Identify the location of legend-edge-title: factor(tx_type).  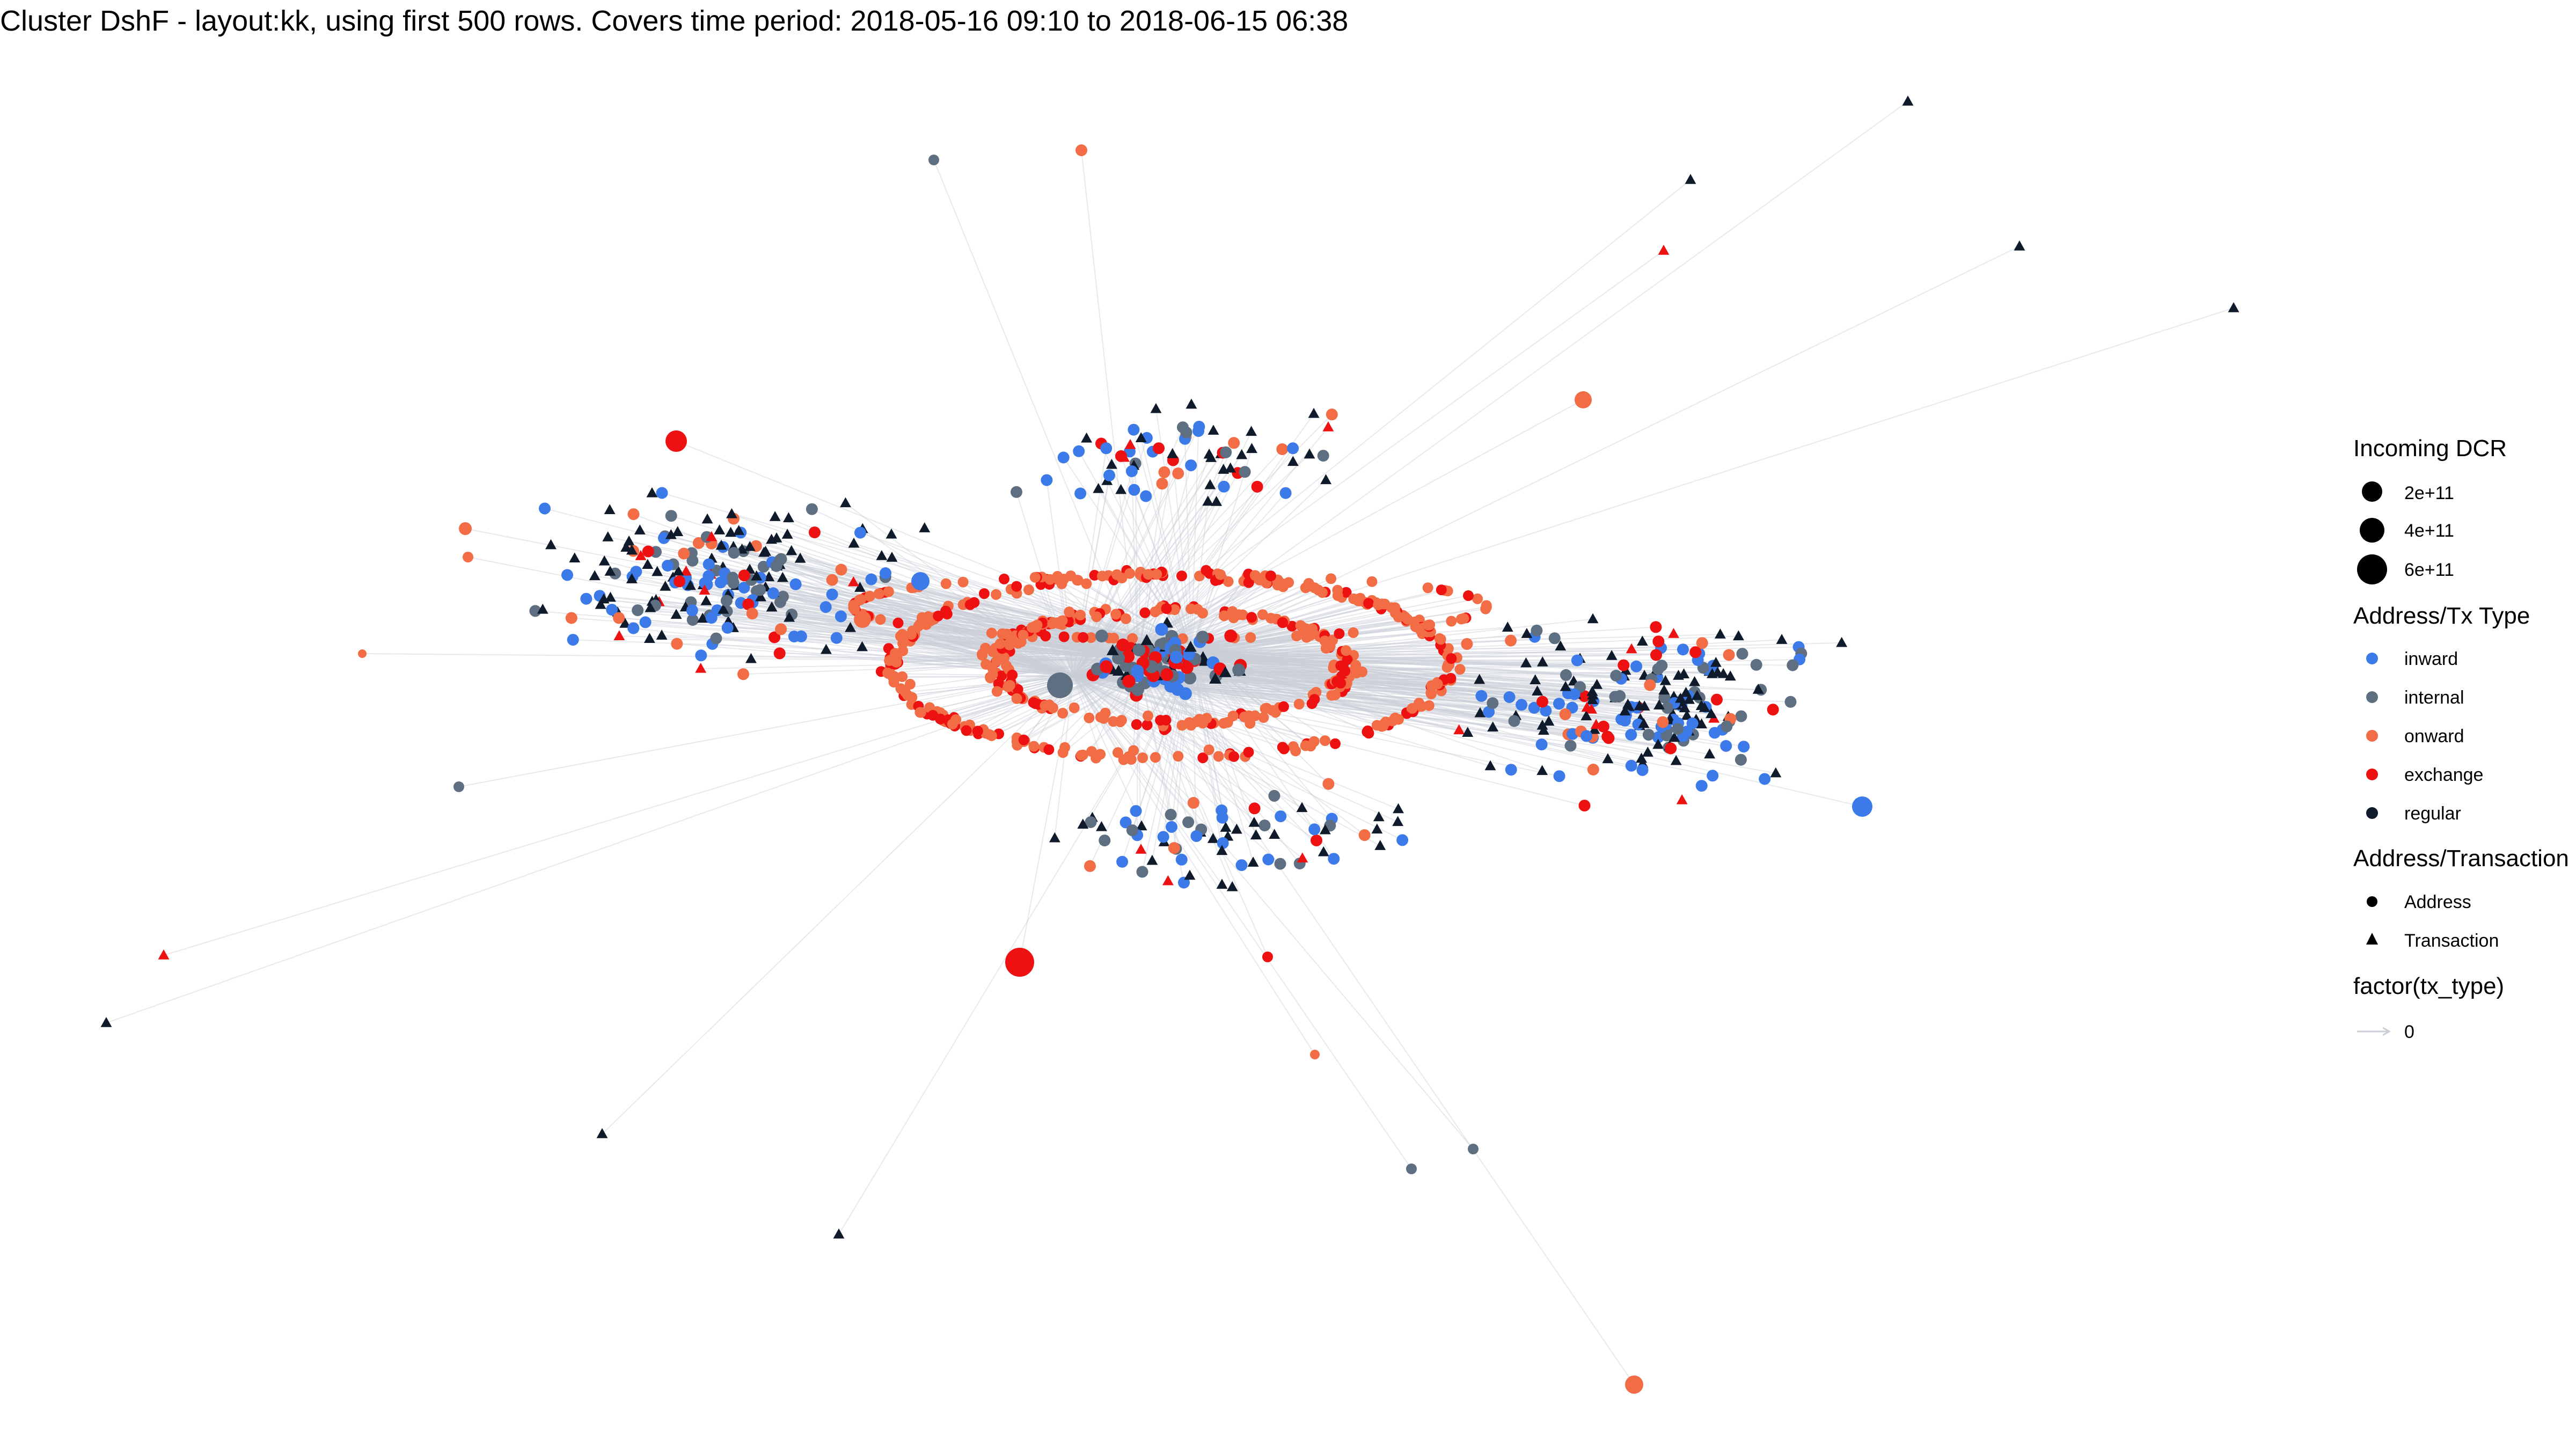
(2428, 986).